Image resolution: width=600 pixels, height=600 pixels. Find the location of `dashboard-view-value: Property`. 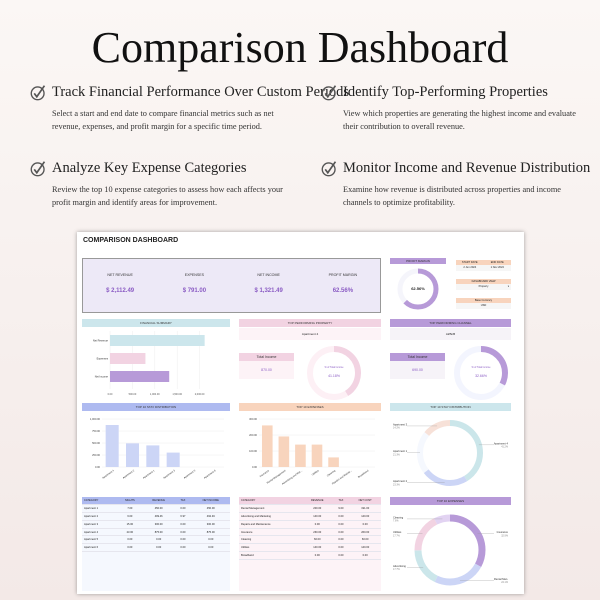

dashboard-view-value: Property is located at coordinates (483, 286).